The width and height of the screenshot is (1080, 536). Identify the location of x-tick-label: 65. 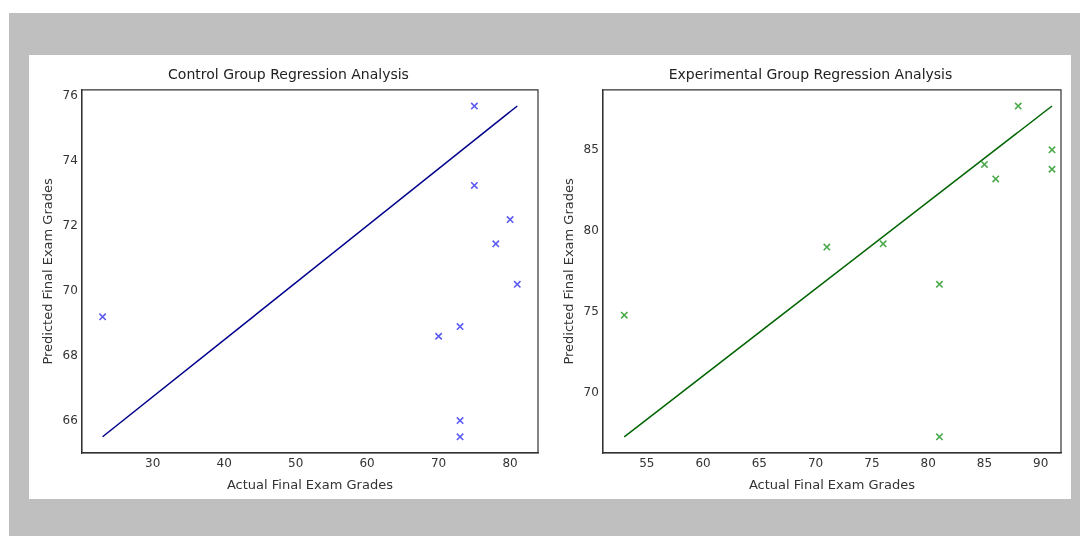
(759, 463).